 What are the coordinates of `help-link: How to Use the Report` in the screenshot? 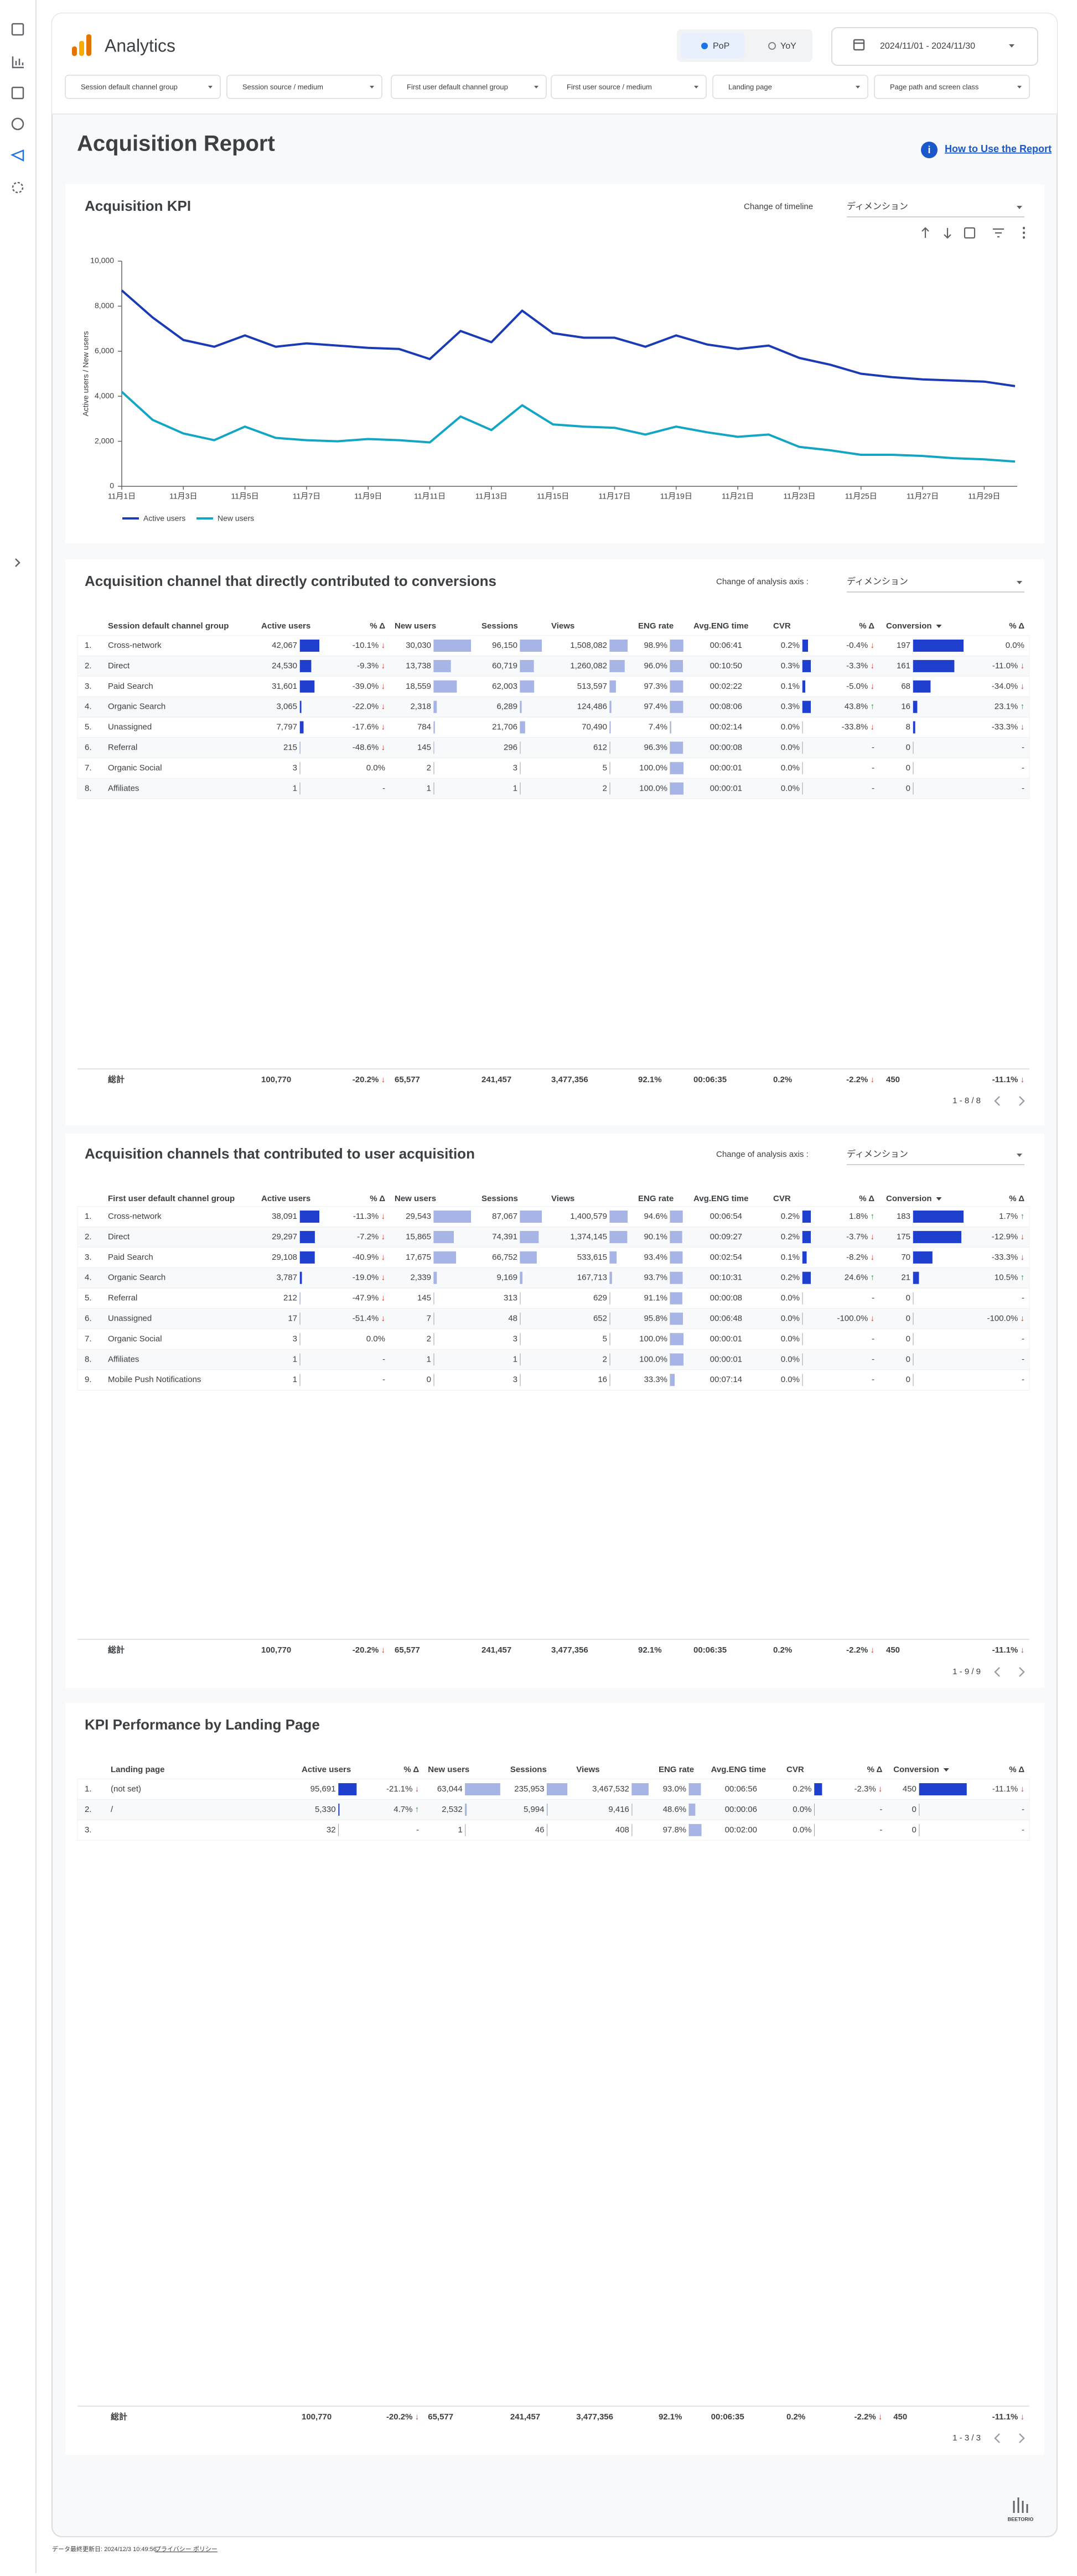 It's located at (998, 148).